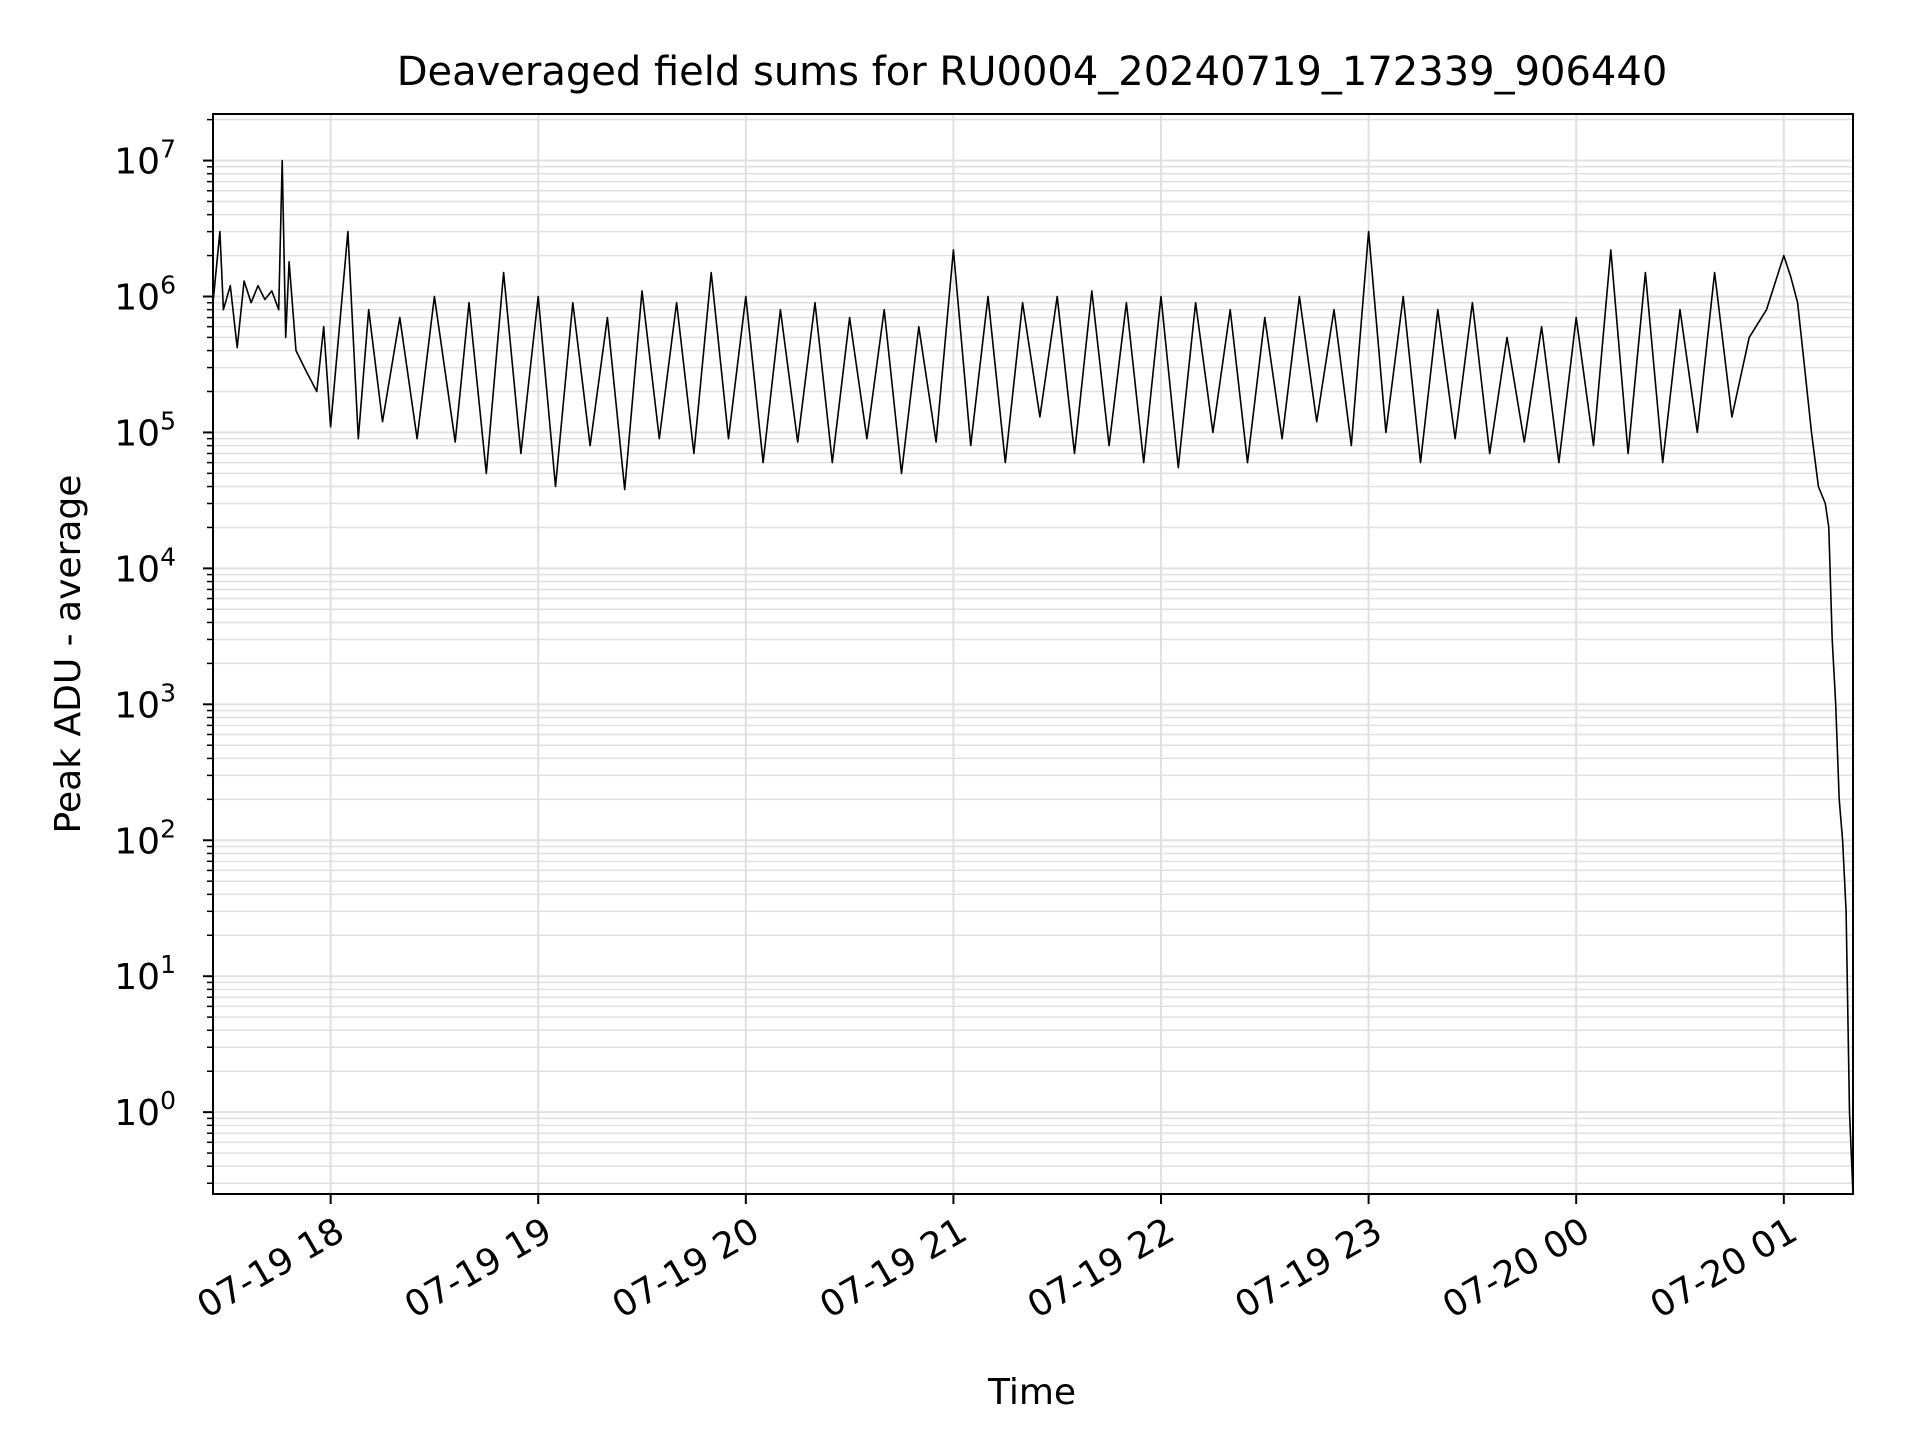 Image resolution: width=1920 pixels, height=1440 pixels. Describe the element at coordinates (1031, 1392) in the screenshot. I see `x-axis-label: Time` at that location.